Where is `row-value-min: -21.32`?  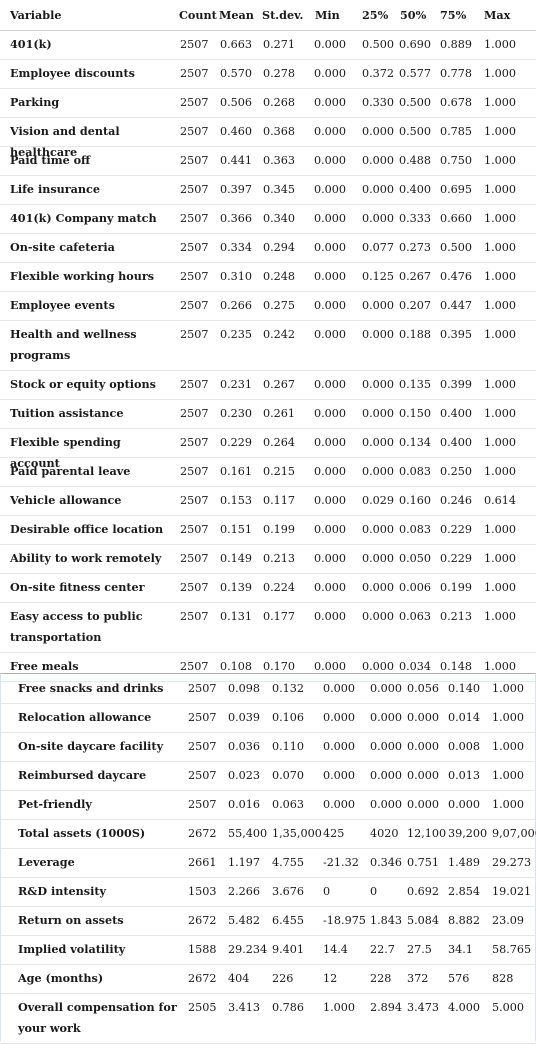 row-value-min: -21.32 is located at coordinates (341, 862).